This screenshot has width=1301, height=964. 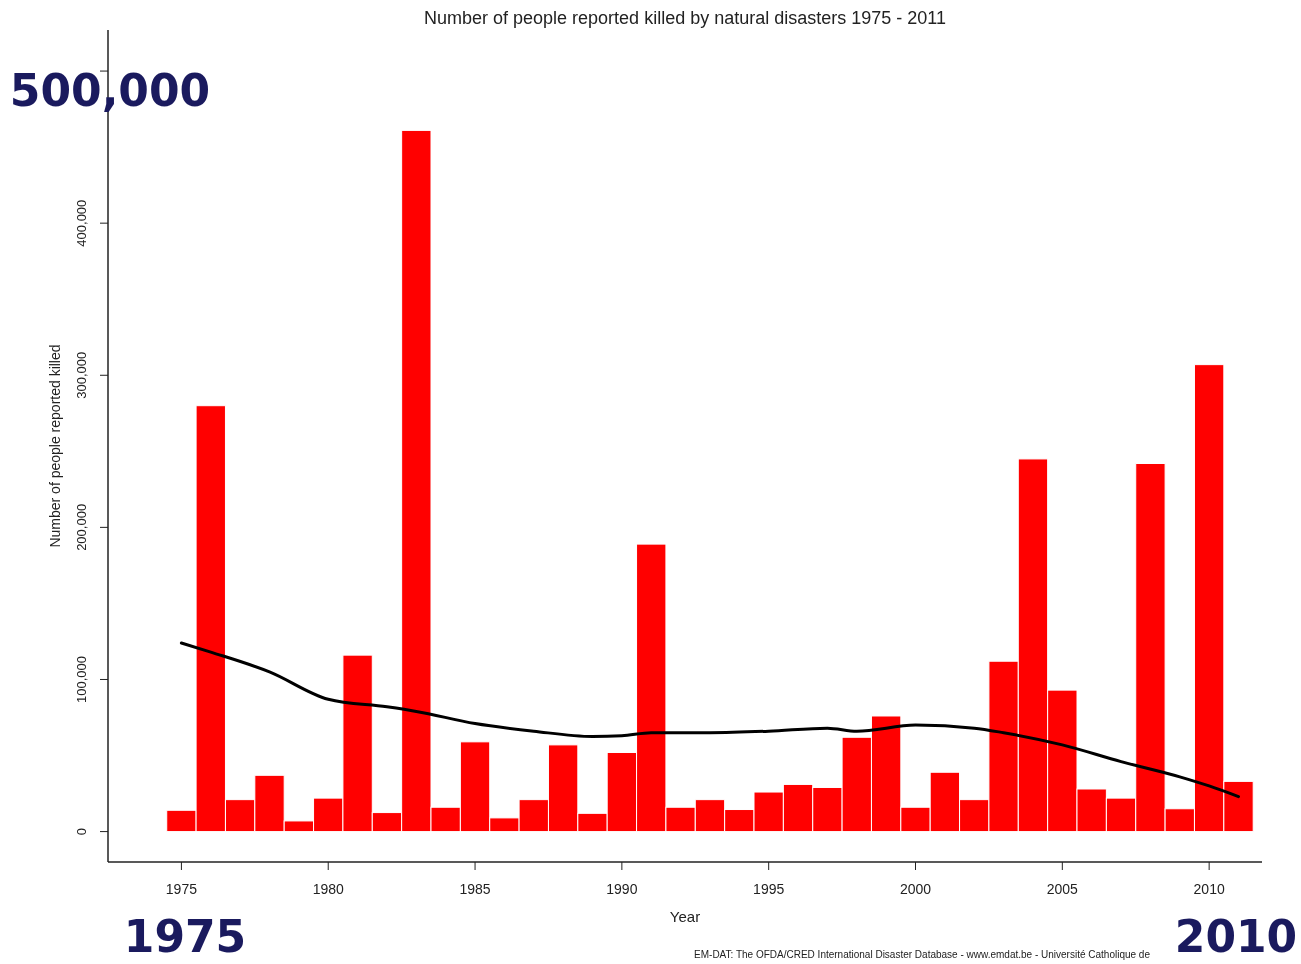 What do you see at coordinates (622, 889) in the screenshot?
I see `x-tick-label: 1990` at bounding box center [622, 889].